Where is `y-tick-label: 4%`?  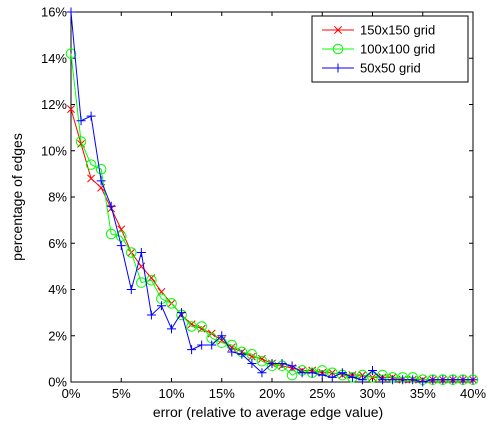 y-tick-label: 4% is located at coordinates (57, 289).